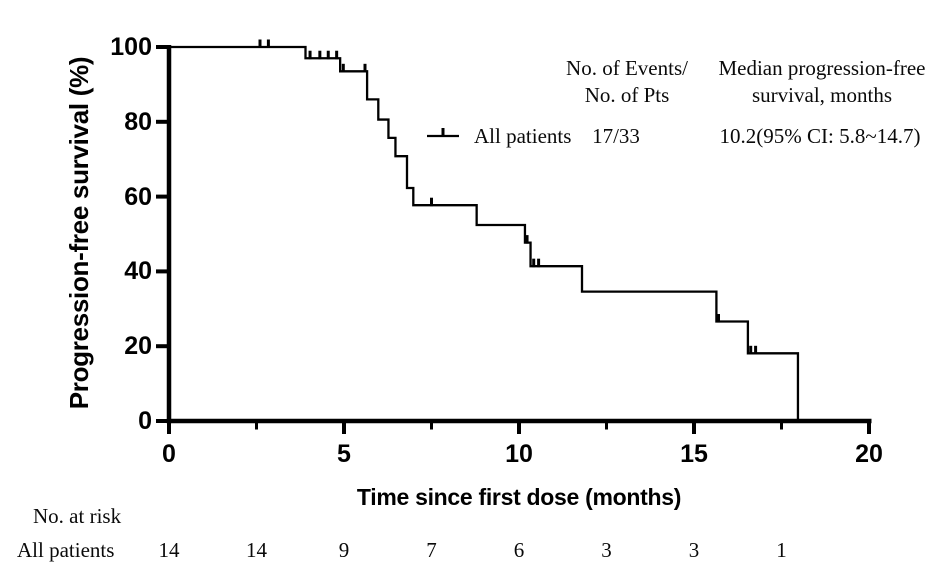 The image size is (931, 586). What do you see at coordinates (66, 550) in the screenshot?
I see `risk-table-row-label: All patients` at bounding box center [66, 550].